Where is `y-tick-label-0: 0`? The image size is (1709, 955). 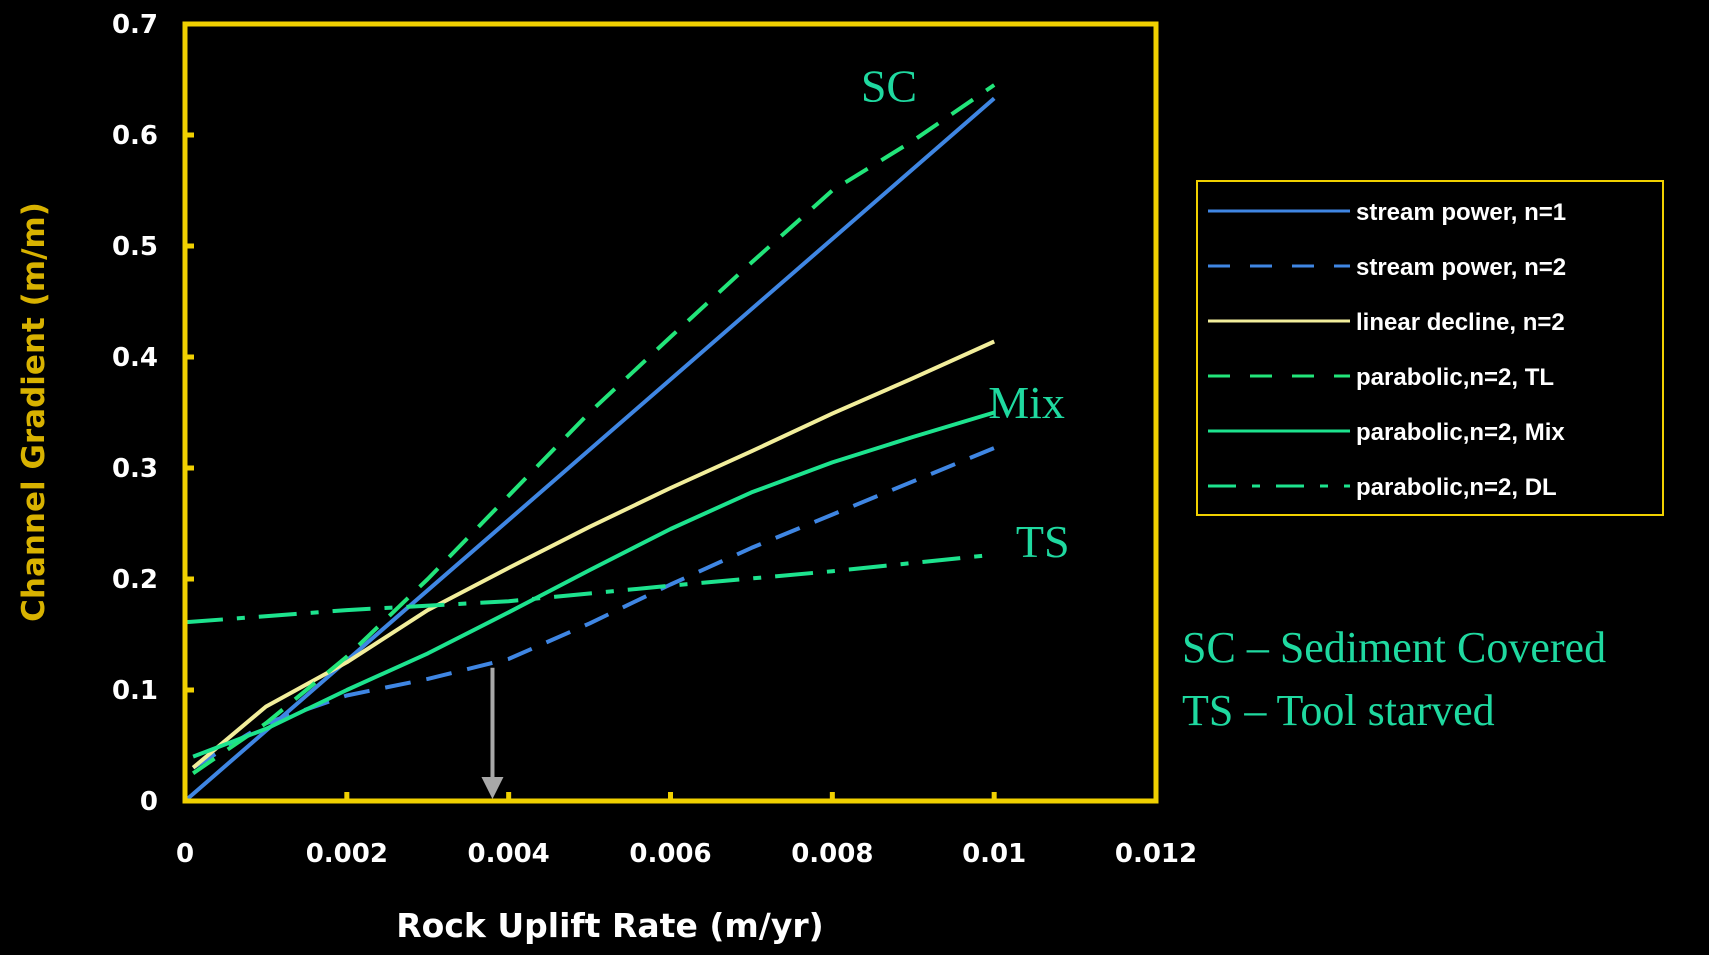 y-tick-label-0: 0 is located at coordinates (149, 802).